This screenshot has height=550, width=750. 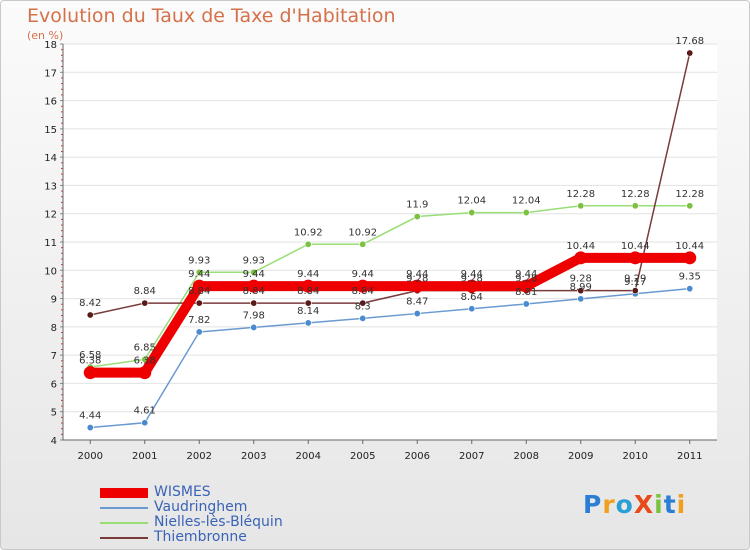 I want to click on x-tick-label: 2009, so click(x=580, y=456).